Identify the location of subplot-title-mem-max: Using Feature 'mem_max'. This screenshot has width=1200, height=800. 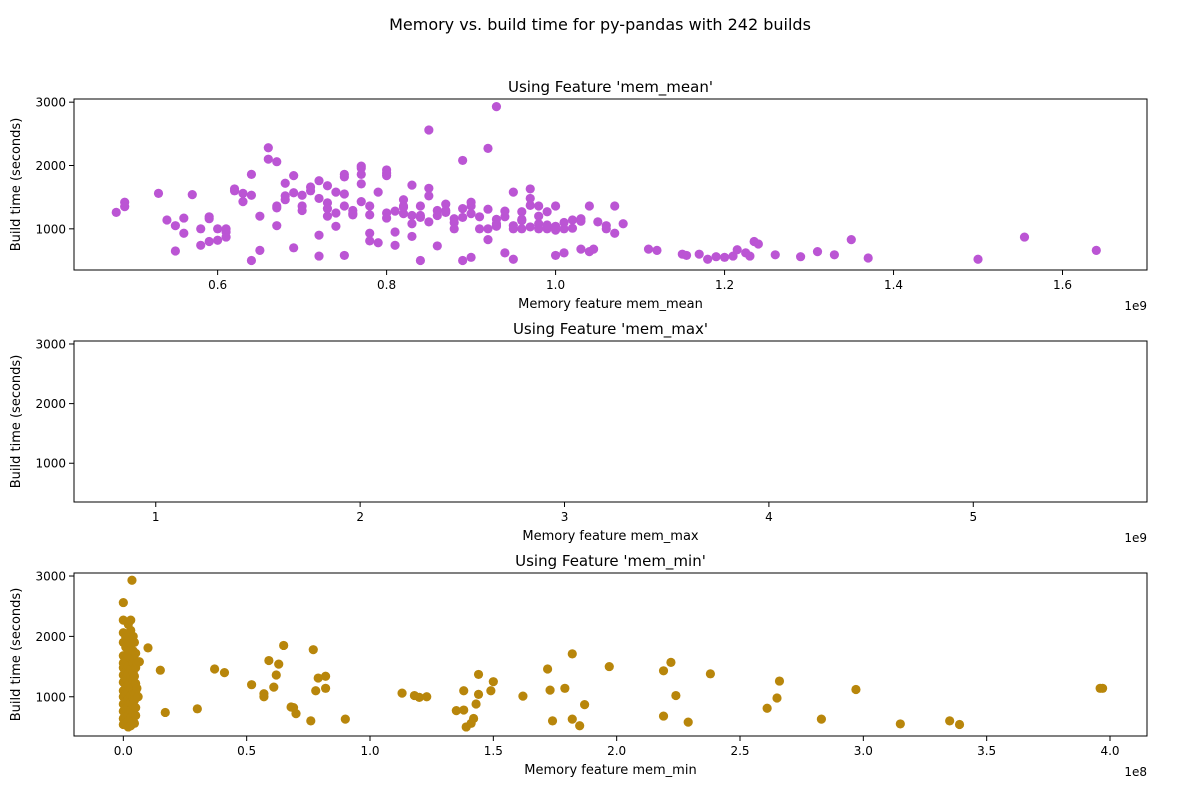
(610, 329).